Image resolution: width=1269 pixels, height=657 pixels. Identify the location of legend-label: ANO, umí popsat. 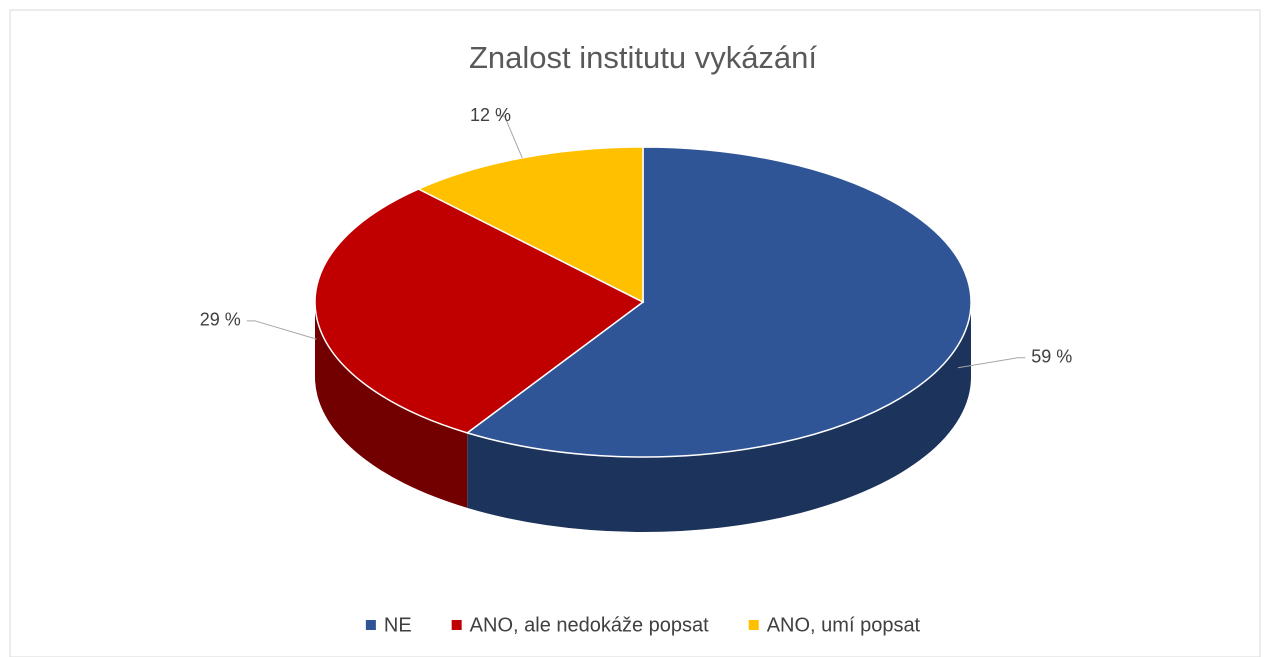
(844, 625).